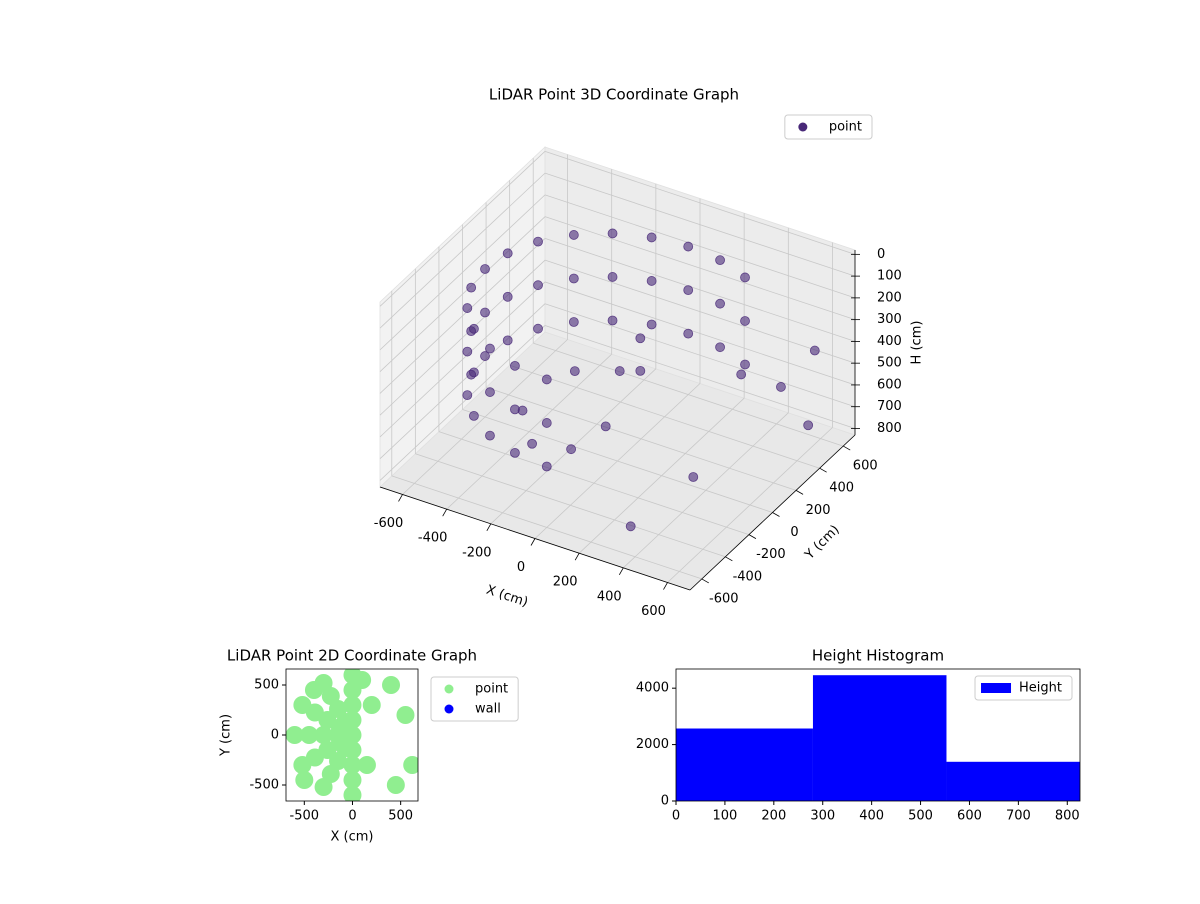 Image resolution: width=1200 pixels, height=904 pixels. Describe the element at coordinates (477, 552) in the screenshot. I see `x-tick-label: -200` at that location.